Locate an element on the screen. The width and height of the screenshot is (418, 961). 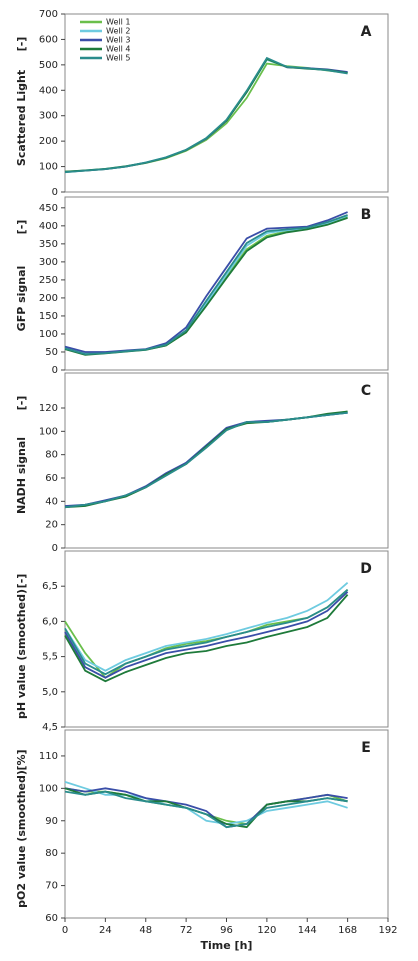
y-tick-label: 250 is located at coordinates (48, 280).